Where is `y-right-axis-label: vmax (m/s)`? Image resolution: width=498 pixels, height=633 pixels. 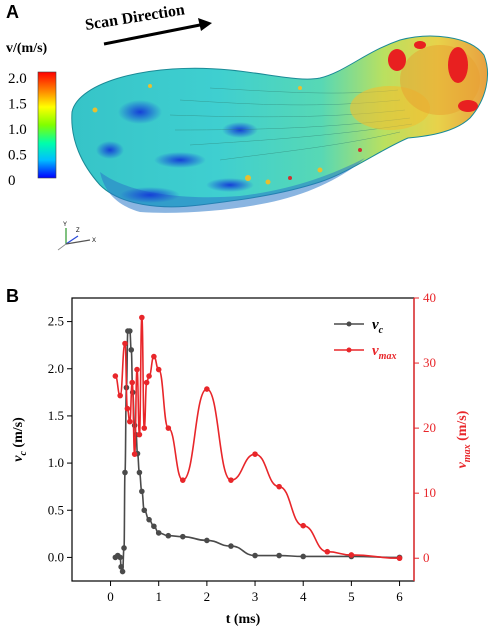
y-right-axis-label: vmax (m/s) is located at coordinates (464, 439).